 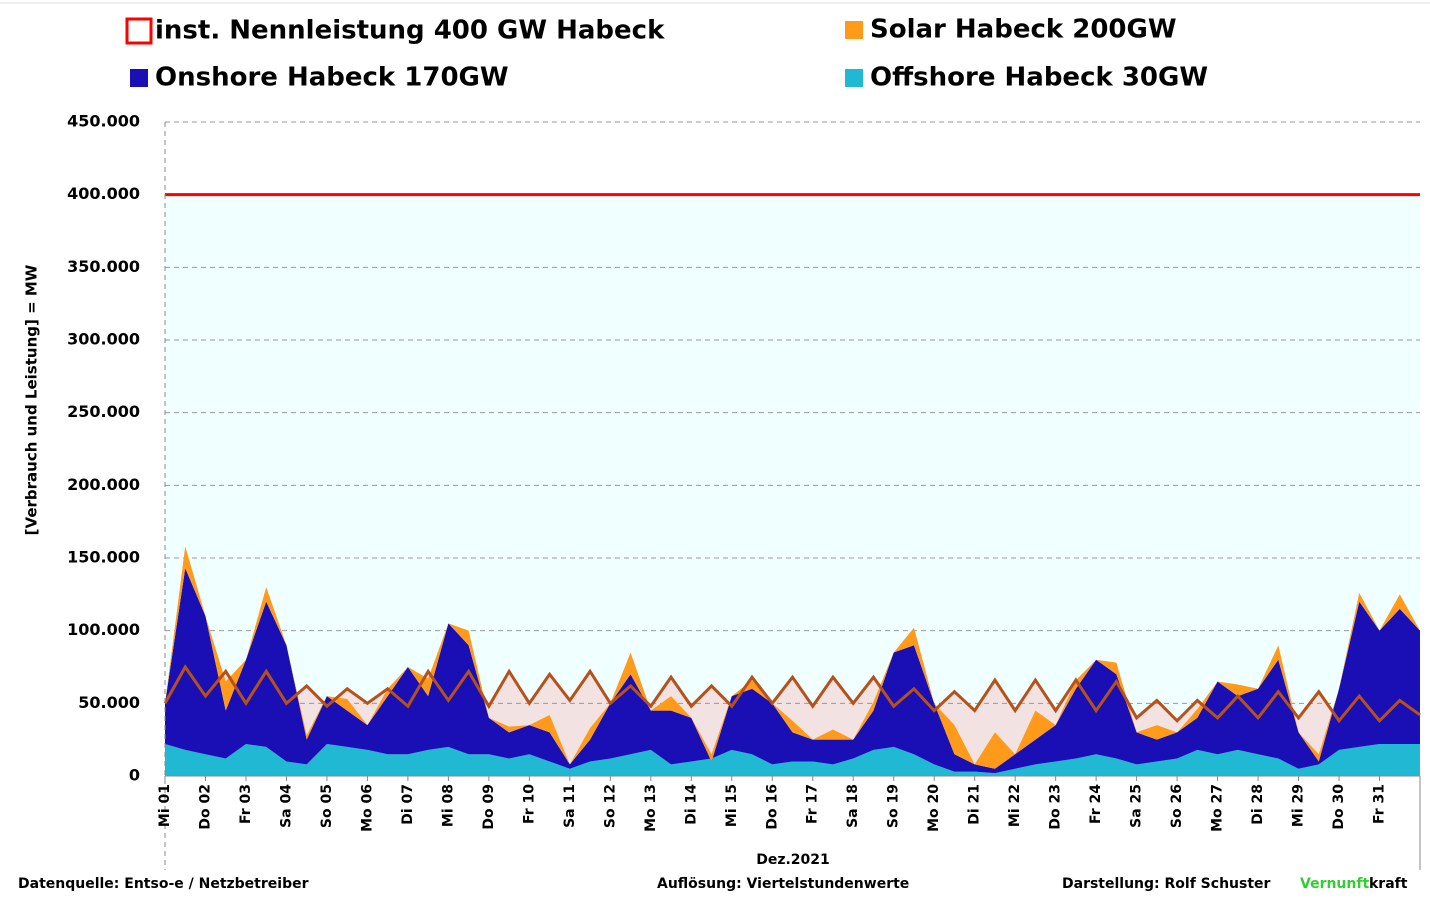 What do you see at coordinates (103, 411) in the screenshot?
I see `y-tick-label: 250.000` at bounding box center [103, 411].